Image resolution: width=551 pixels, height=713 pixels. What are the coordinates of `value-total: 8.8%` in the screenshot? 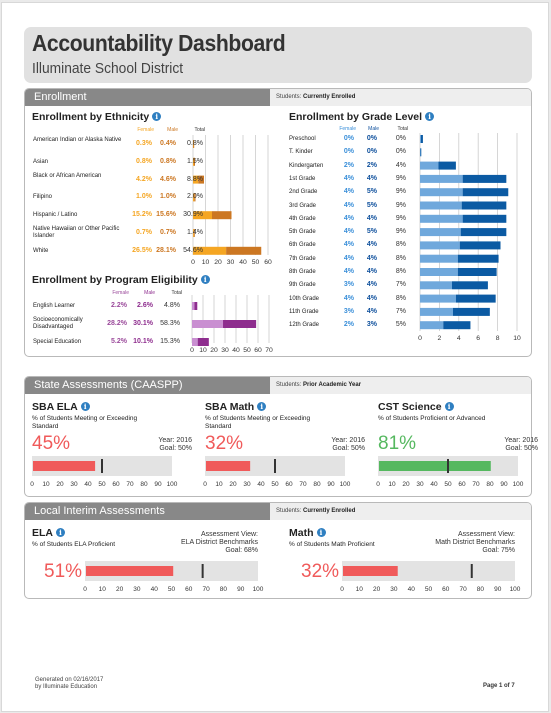 It's located at (195, 179).